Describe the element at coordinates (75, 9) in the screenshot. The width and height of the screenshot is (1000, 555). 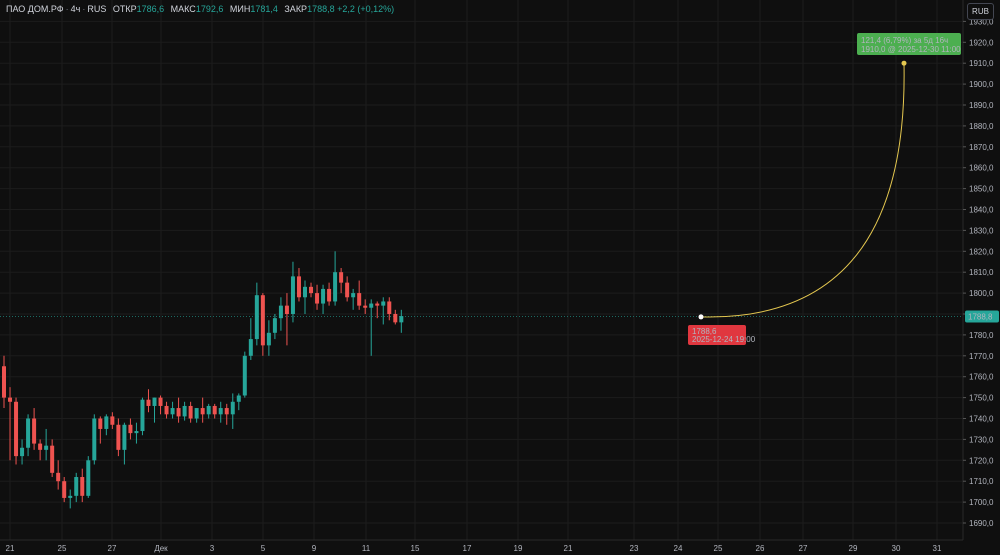
I see `interval-label: 4ч` at that location.